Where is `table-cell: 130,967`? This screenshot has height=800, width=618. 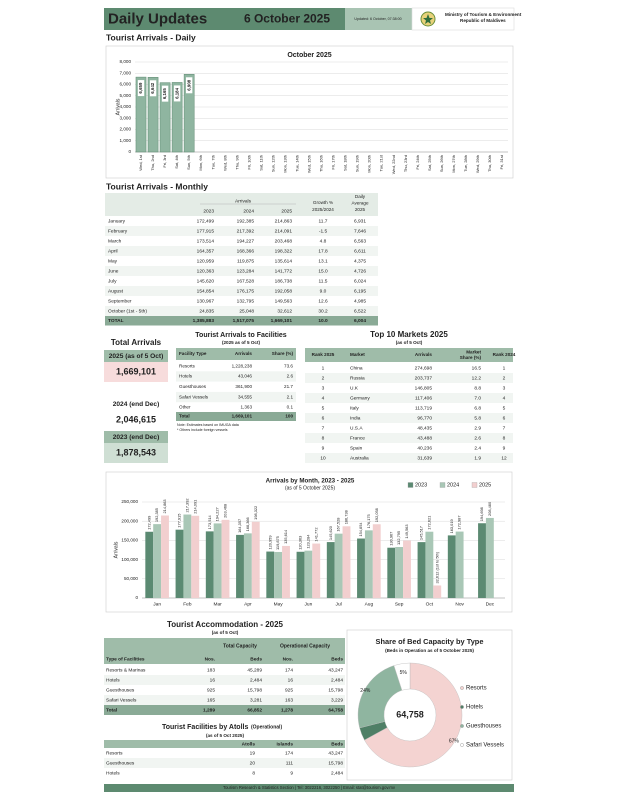 table-cell: 130,967 is located at coordinates (206, 301).